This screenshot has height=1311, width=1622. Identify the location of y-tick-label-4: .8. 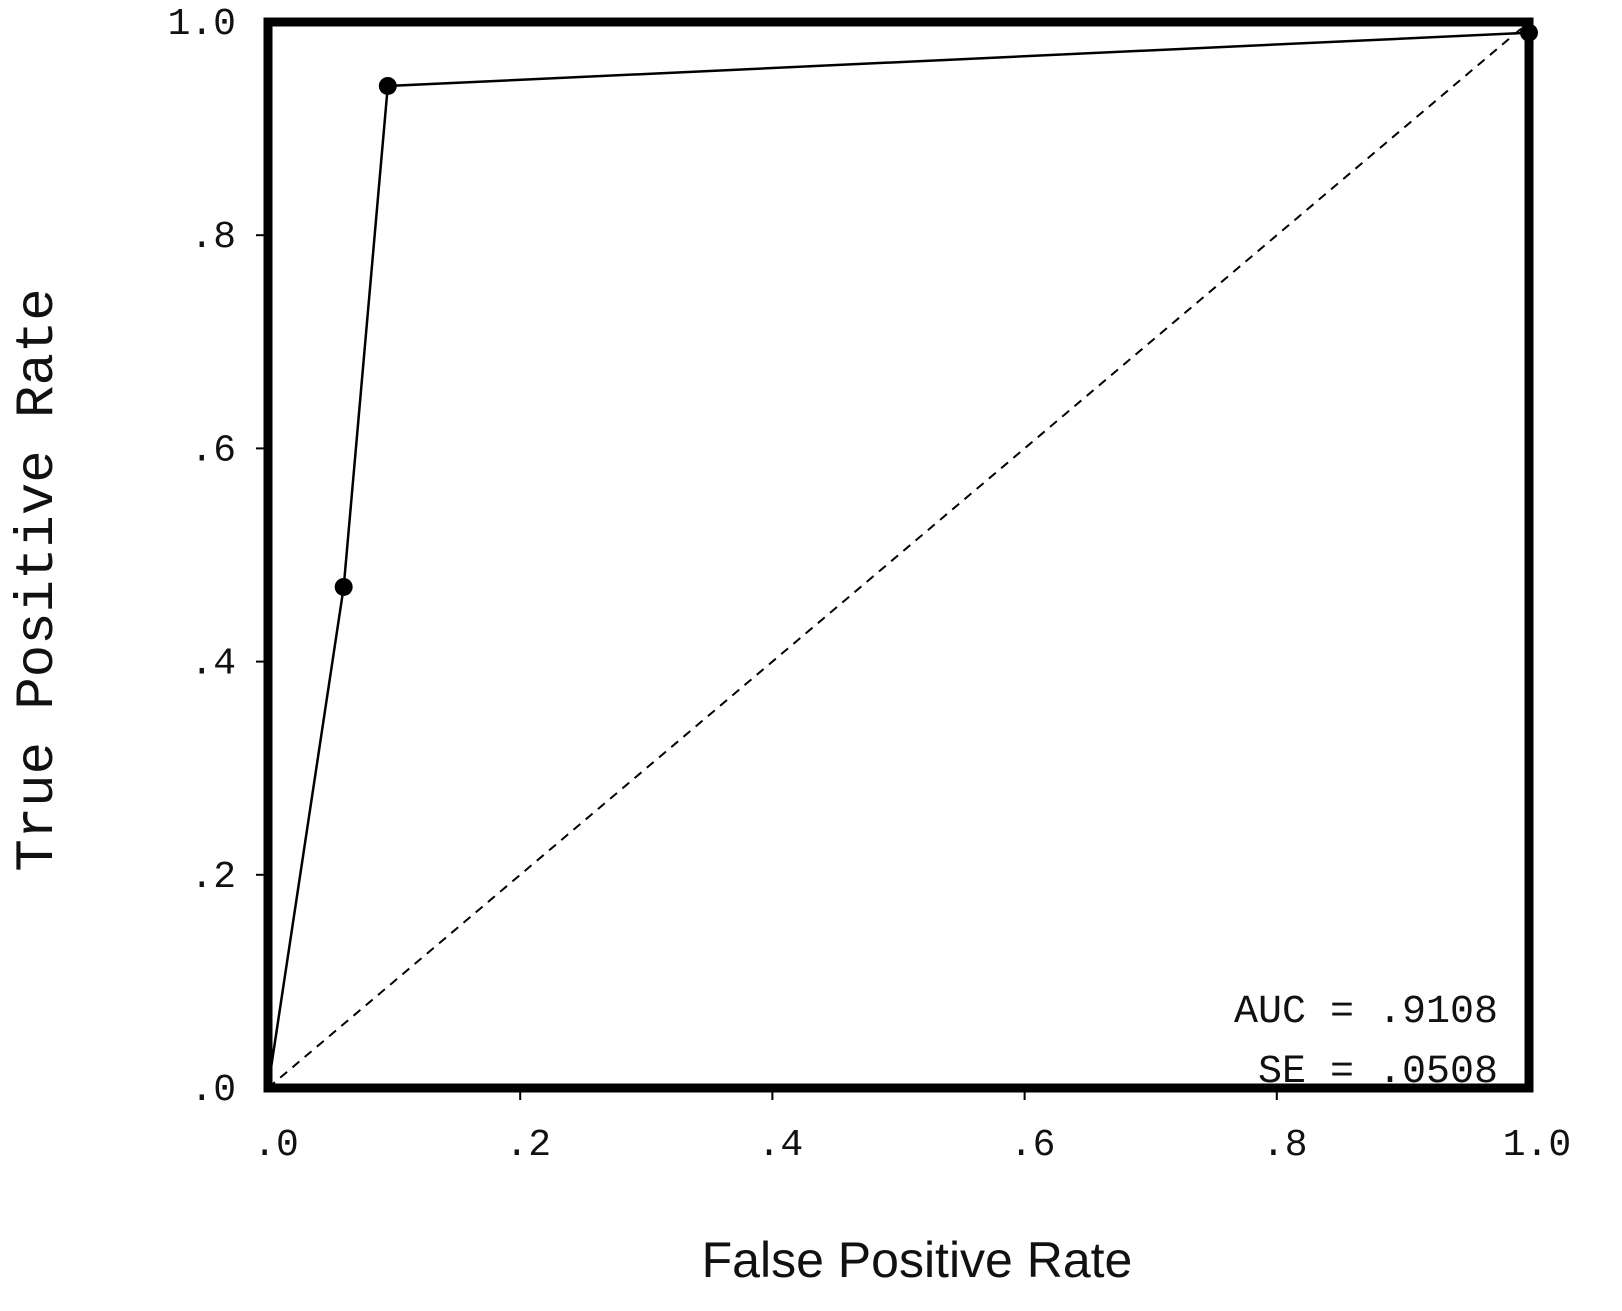
(213, 237).